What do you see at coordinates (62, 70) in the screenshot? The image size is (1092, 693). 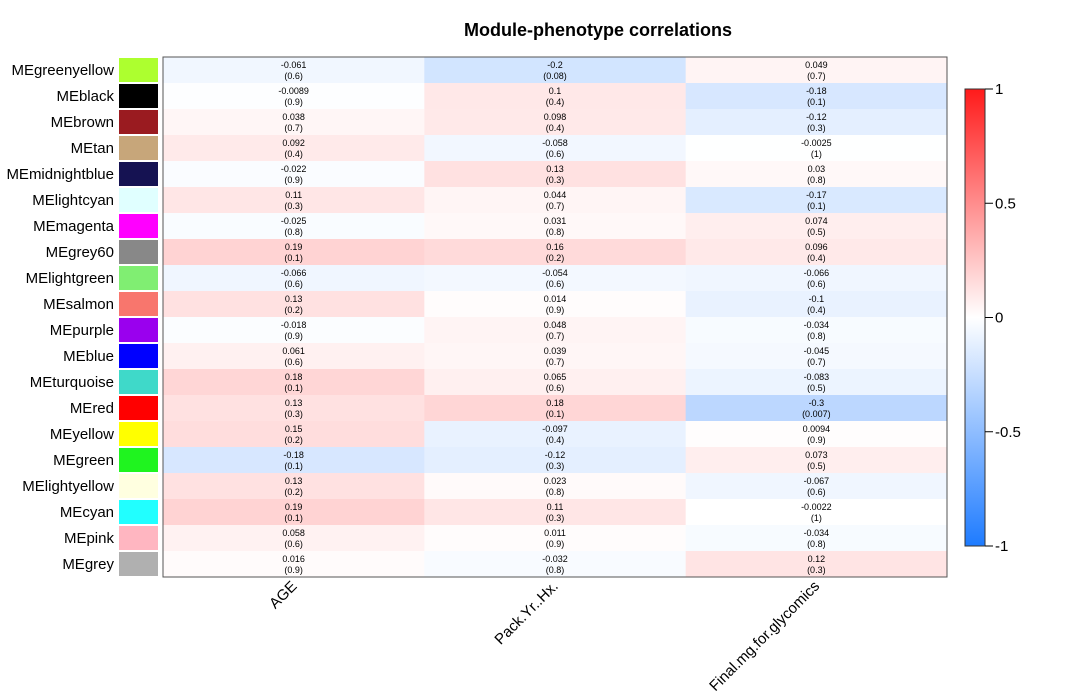 I see `row-label: MEgreenyellow` at bounding box center [62, 70].